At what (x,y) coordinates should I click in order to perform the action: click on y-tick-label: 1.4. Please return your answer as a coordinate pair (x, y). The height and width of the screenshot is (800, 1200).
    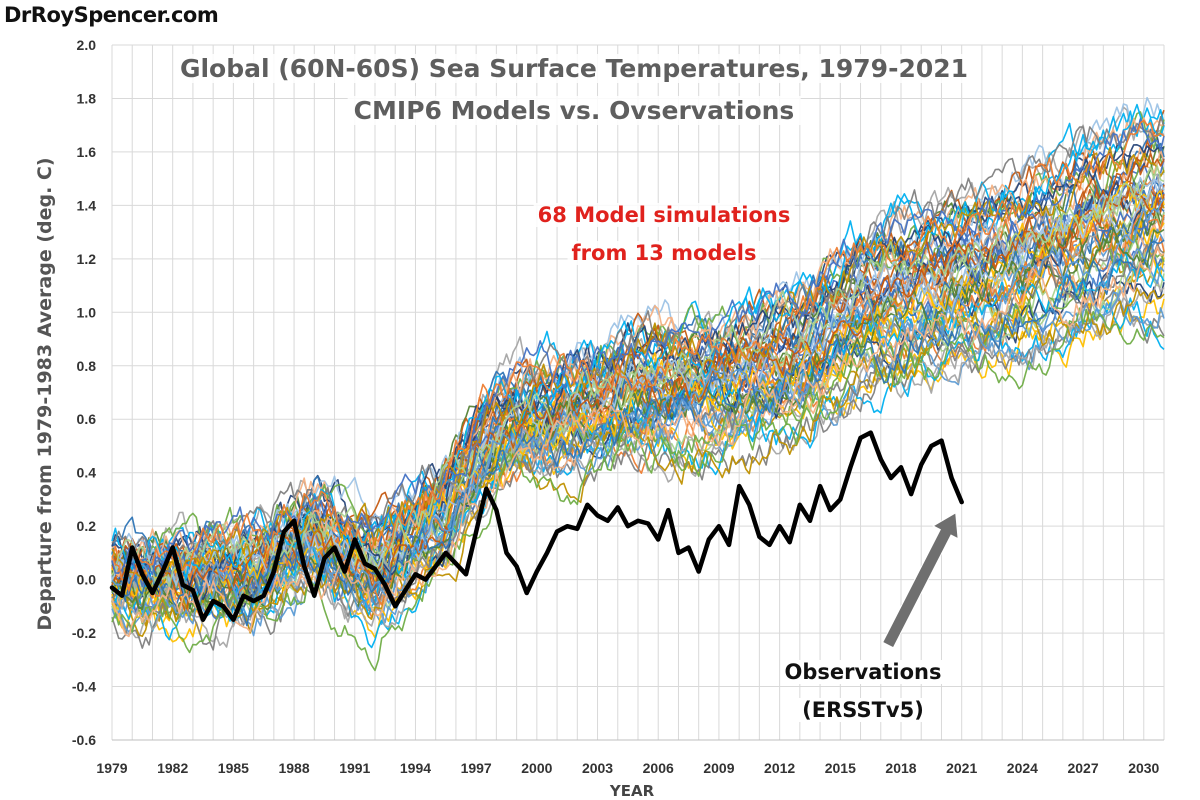
    Looking at the image, I should click on (87, 205).